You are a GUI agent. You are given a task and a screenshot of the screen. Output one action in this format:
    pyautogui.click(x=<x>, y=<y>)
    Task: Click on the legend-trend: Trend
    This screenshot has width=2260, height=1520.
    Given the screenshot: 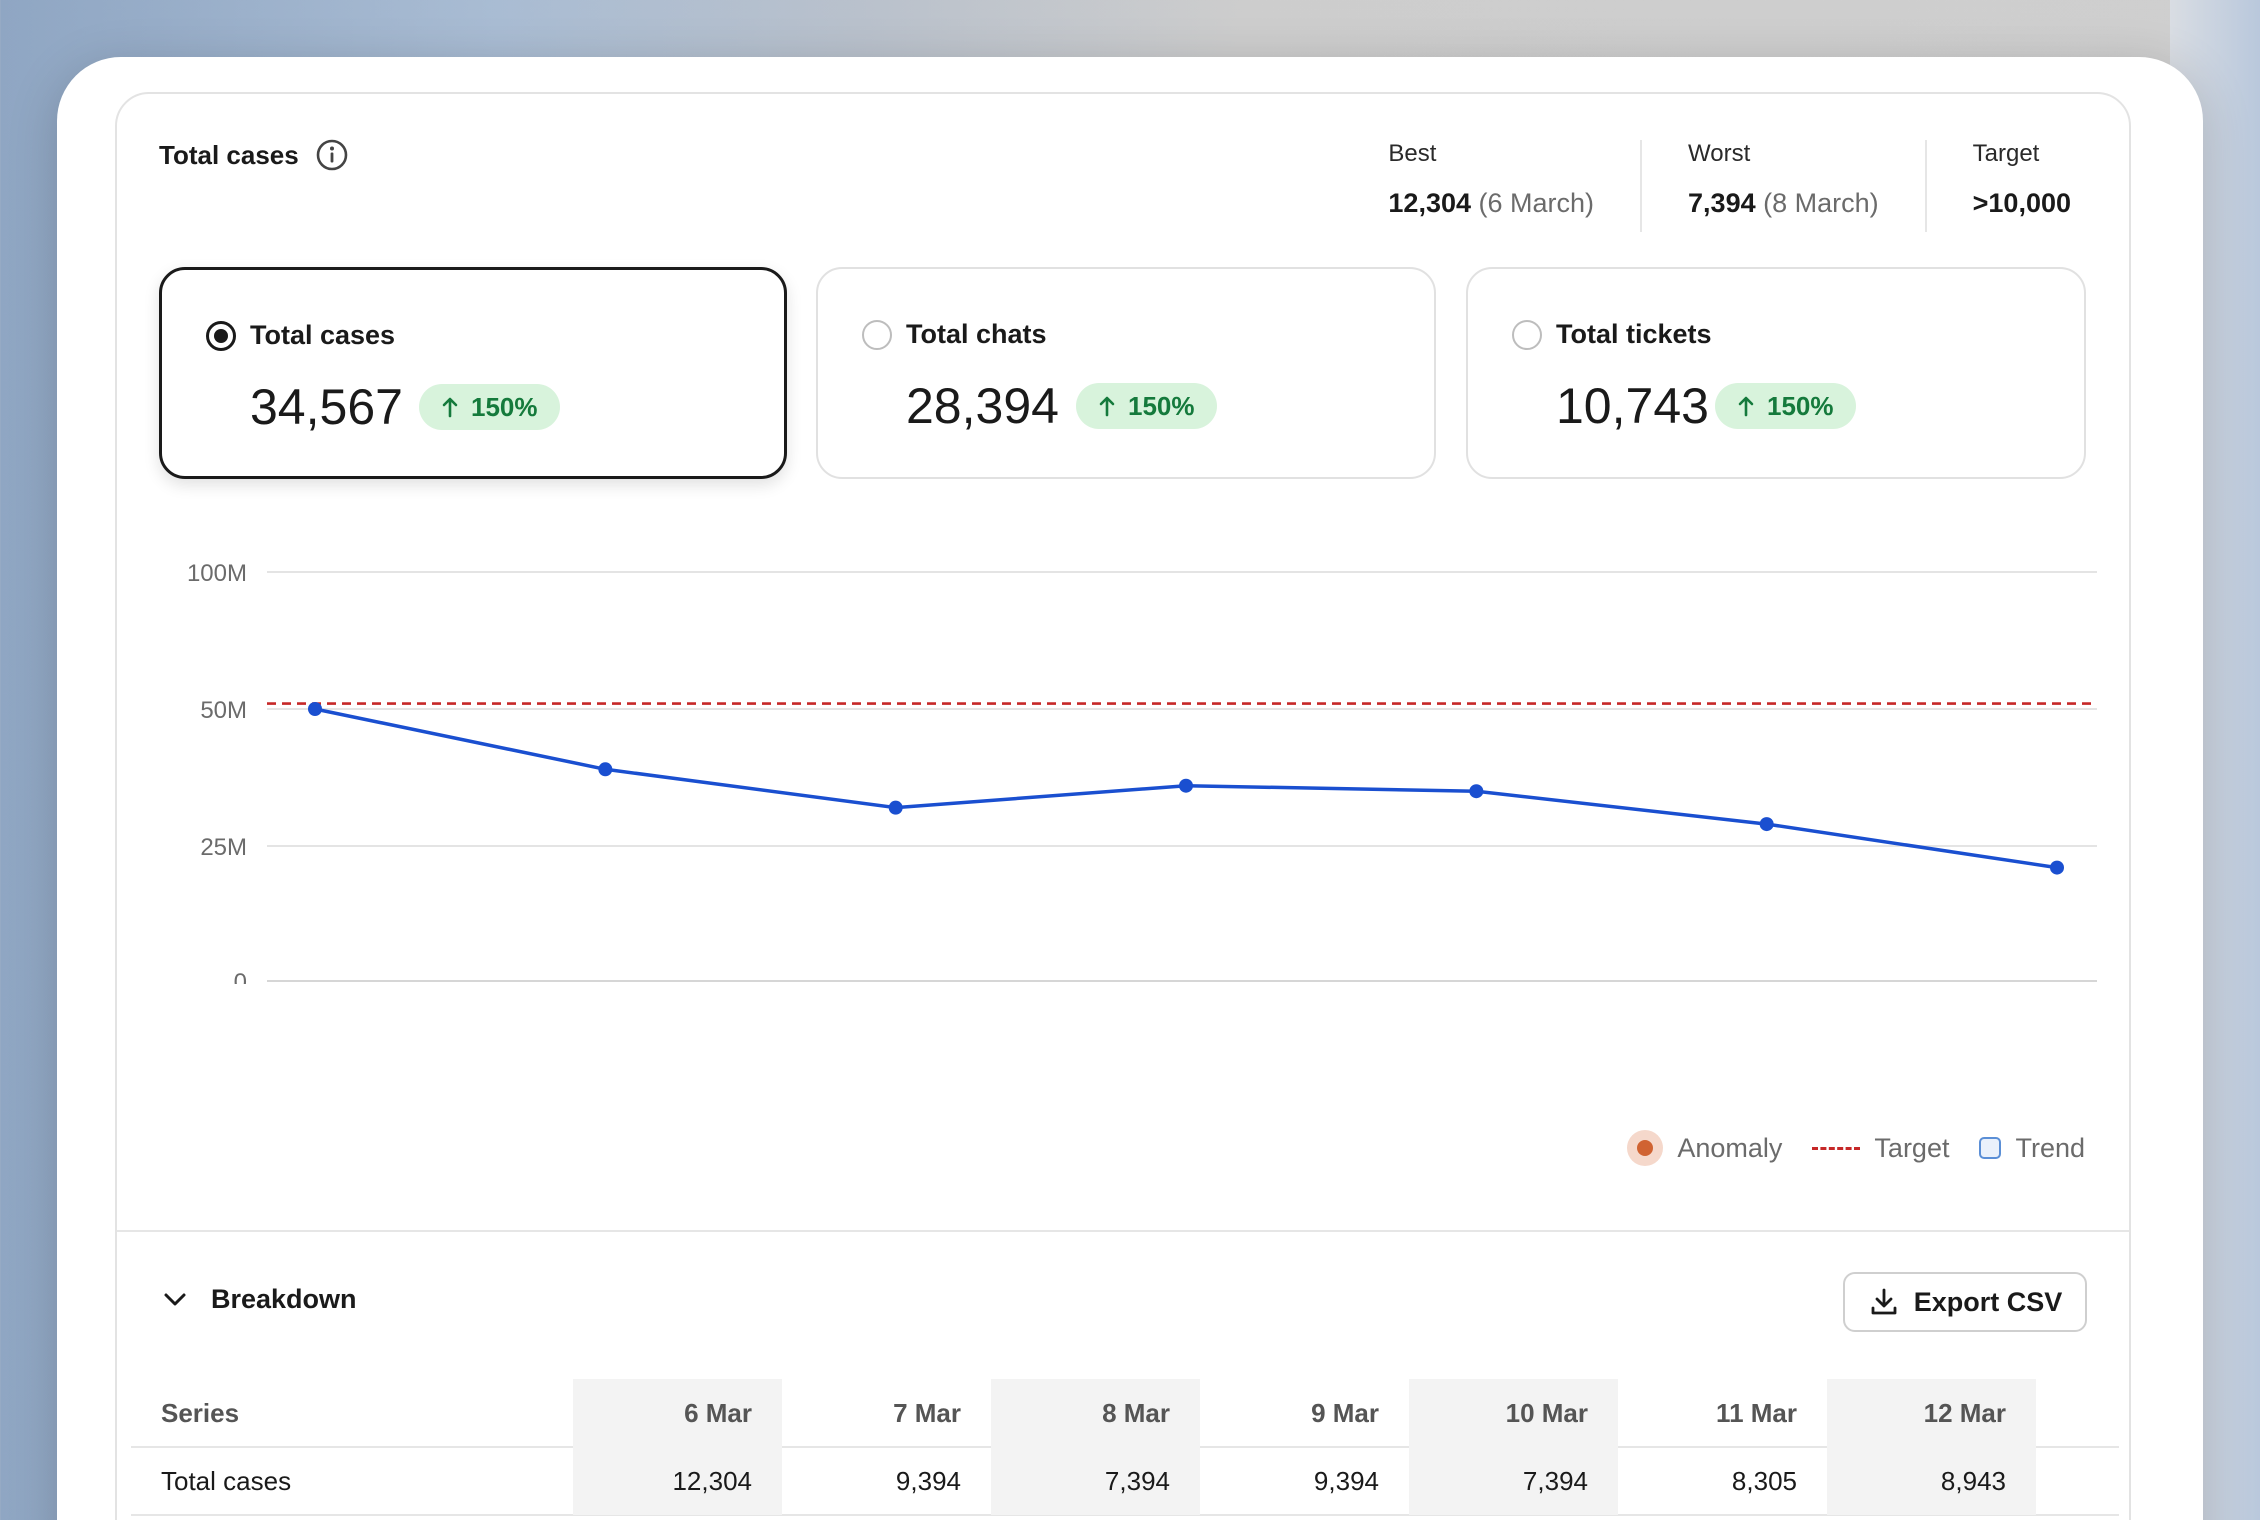 What is the action you would take?
    pyautogui.click(x=2032, y=1148)
    